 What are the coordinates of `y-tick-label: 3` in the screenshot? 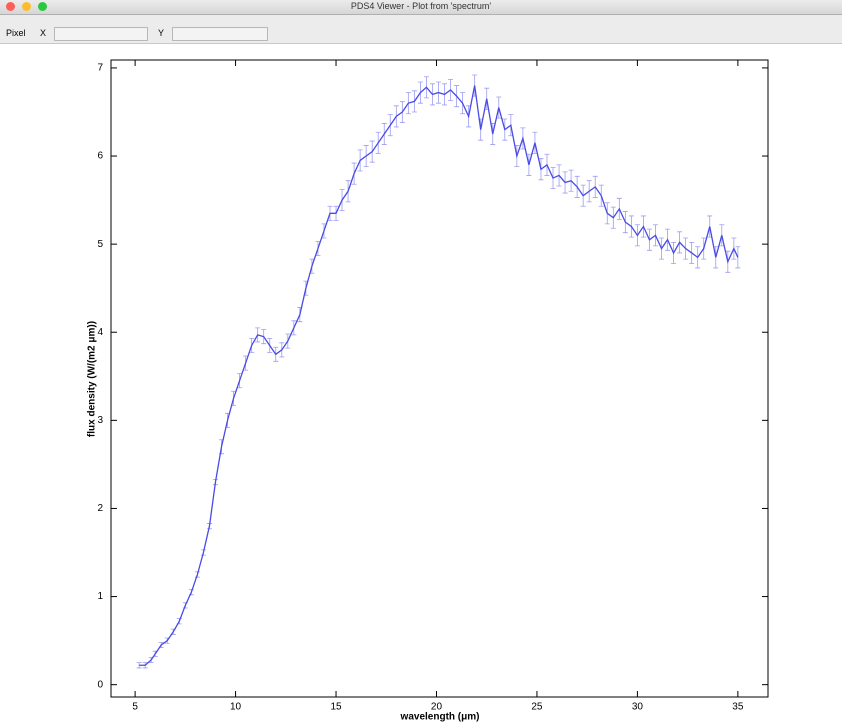 It's located at (100, 420).